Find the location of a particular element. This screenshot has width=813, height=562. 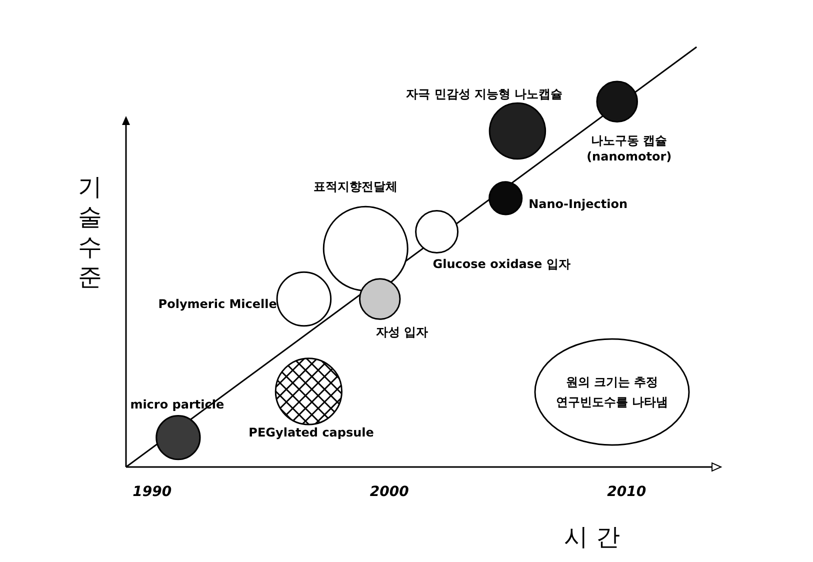

annotation: 자극 민감성 지능형 나노캡슐 is located at coordinates (484, 94).